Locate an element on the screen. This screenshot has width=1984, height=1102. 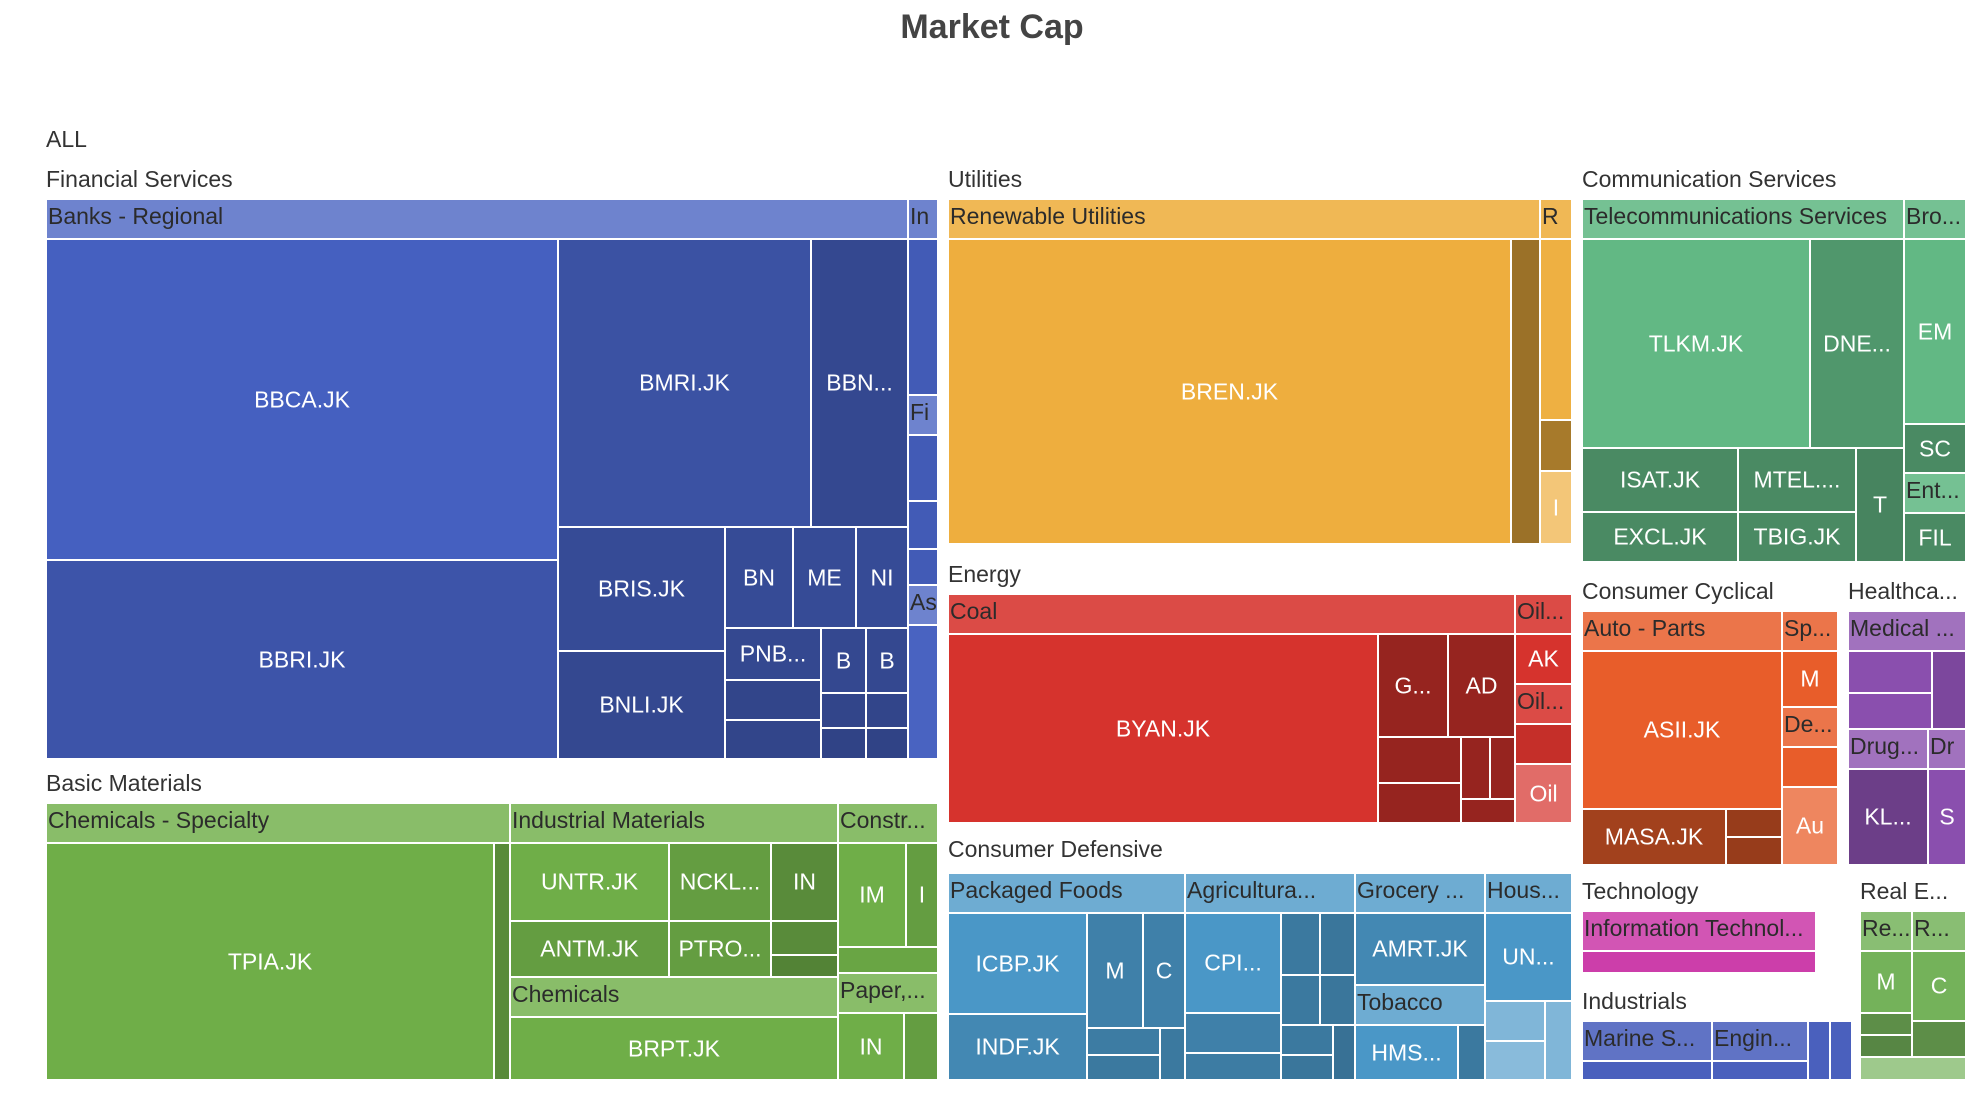
treemap-tile: NI is located at coordinates (882, 577).